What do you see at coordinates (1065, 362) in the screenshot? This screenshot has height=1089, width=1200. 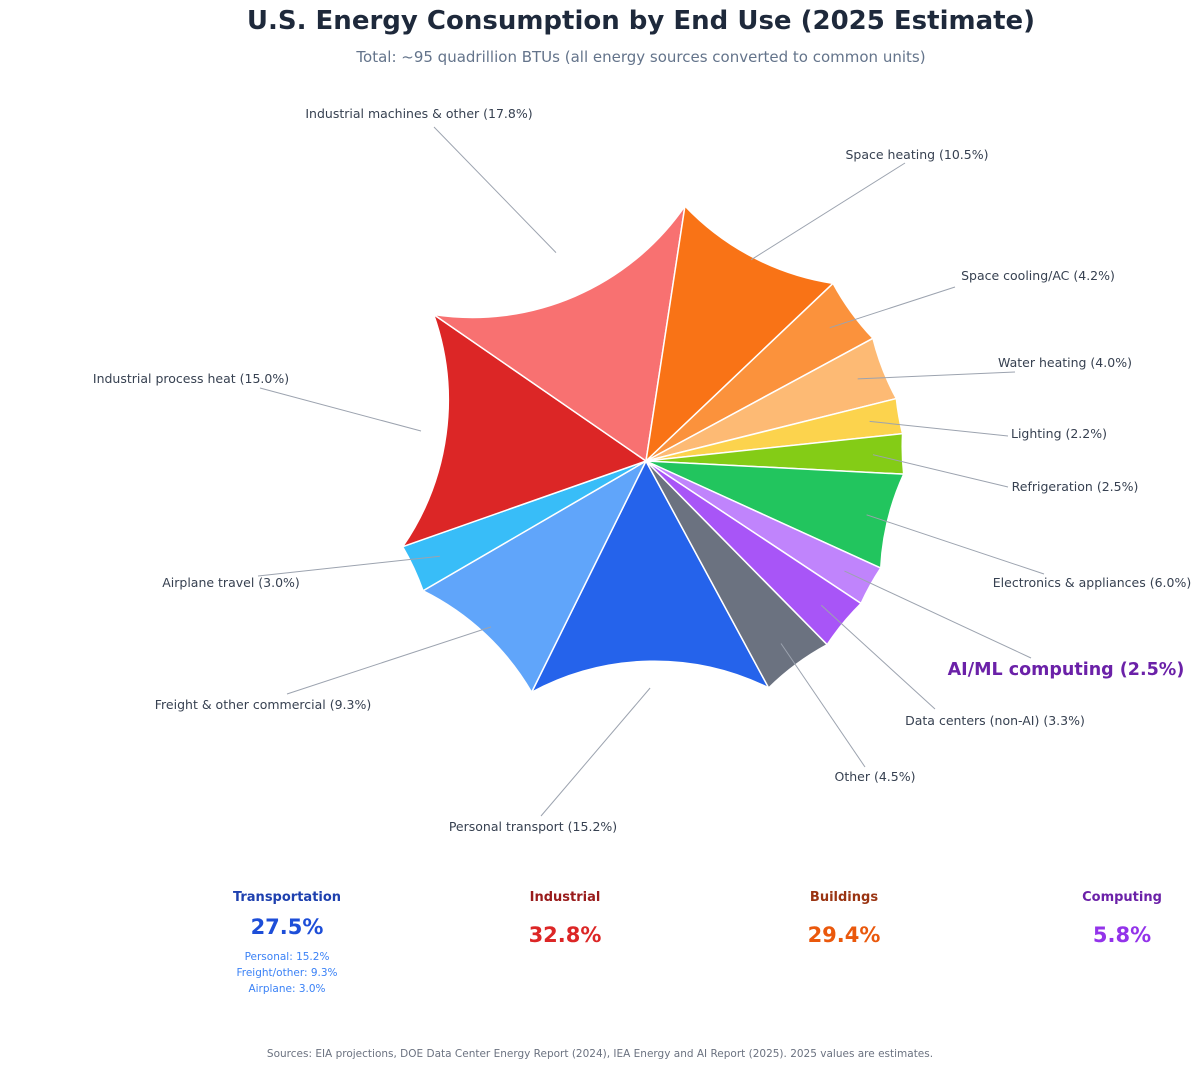 I see `slice-label-8: Water heating (4.0%)` at bounding box center [1065, 362].